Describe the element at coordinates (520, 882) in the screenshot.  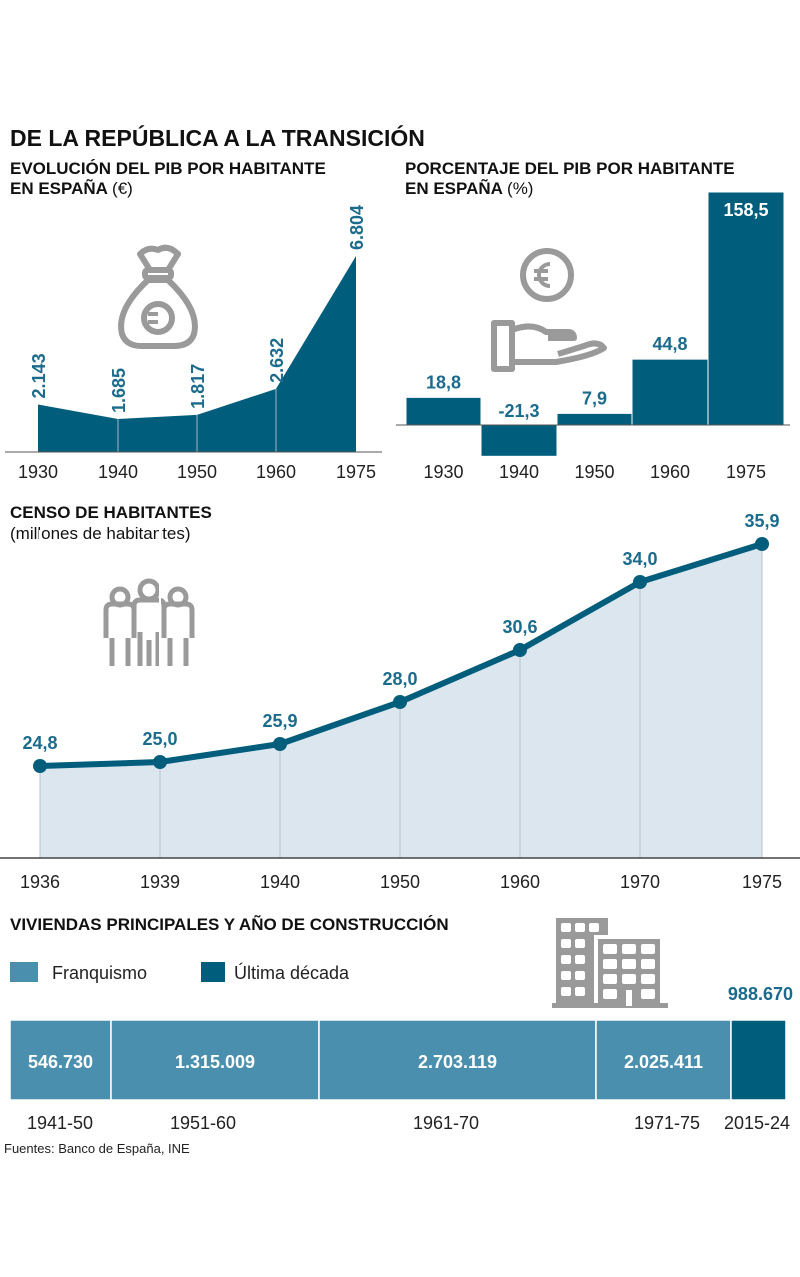
I see `census-x-tick: 1960` at that location.